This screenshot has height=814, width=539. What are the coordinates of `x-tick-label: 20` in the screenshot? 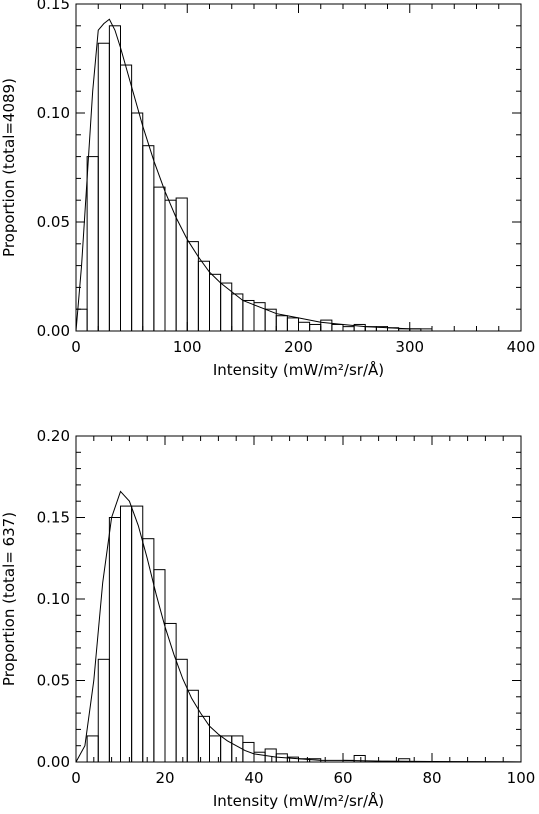 It's located at (164, 778).